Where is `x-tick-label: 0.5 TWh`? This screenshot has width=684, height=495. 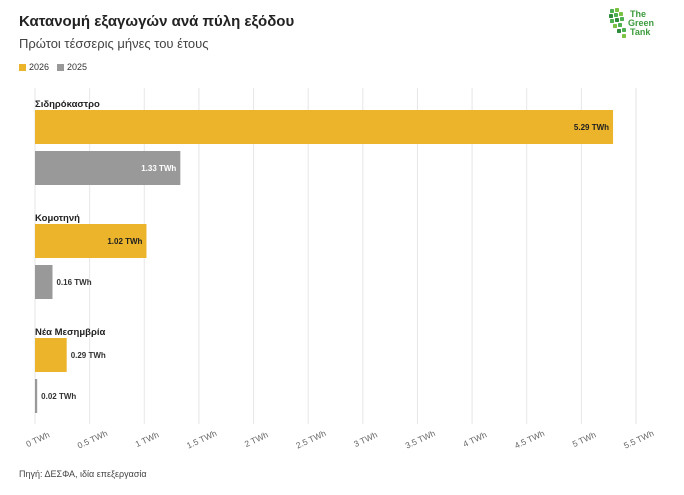 x-tick-label: 0.5 TWh is located at coordinates (92, 439).